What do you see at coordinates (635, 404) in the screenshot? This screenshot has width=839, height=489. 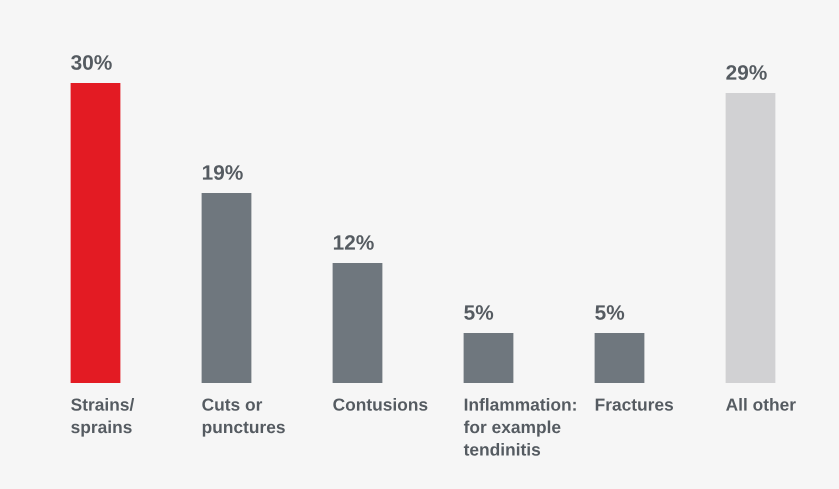 I see `x-tick-label: Fractures` at bounding box center [635, 404].